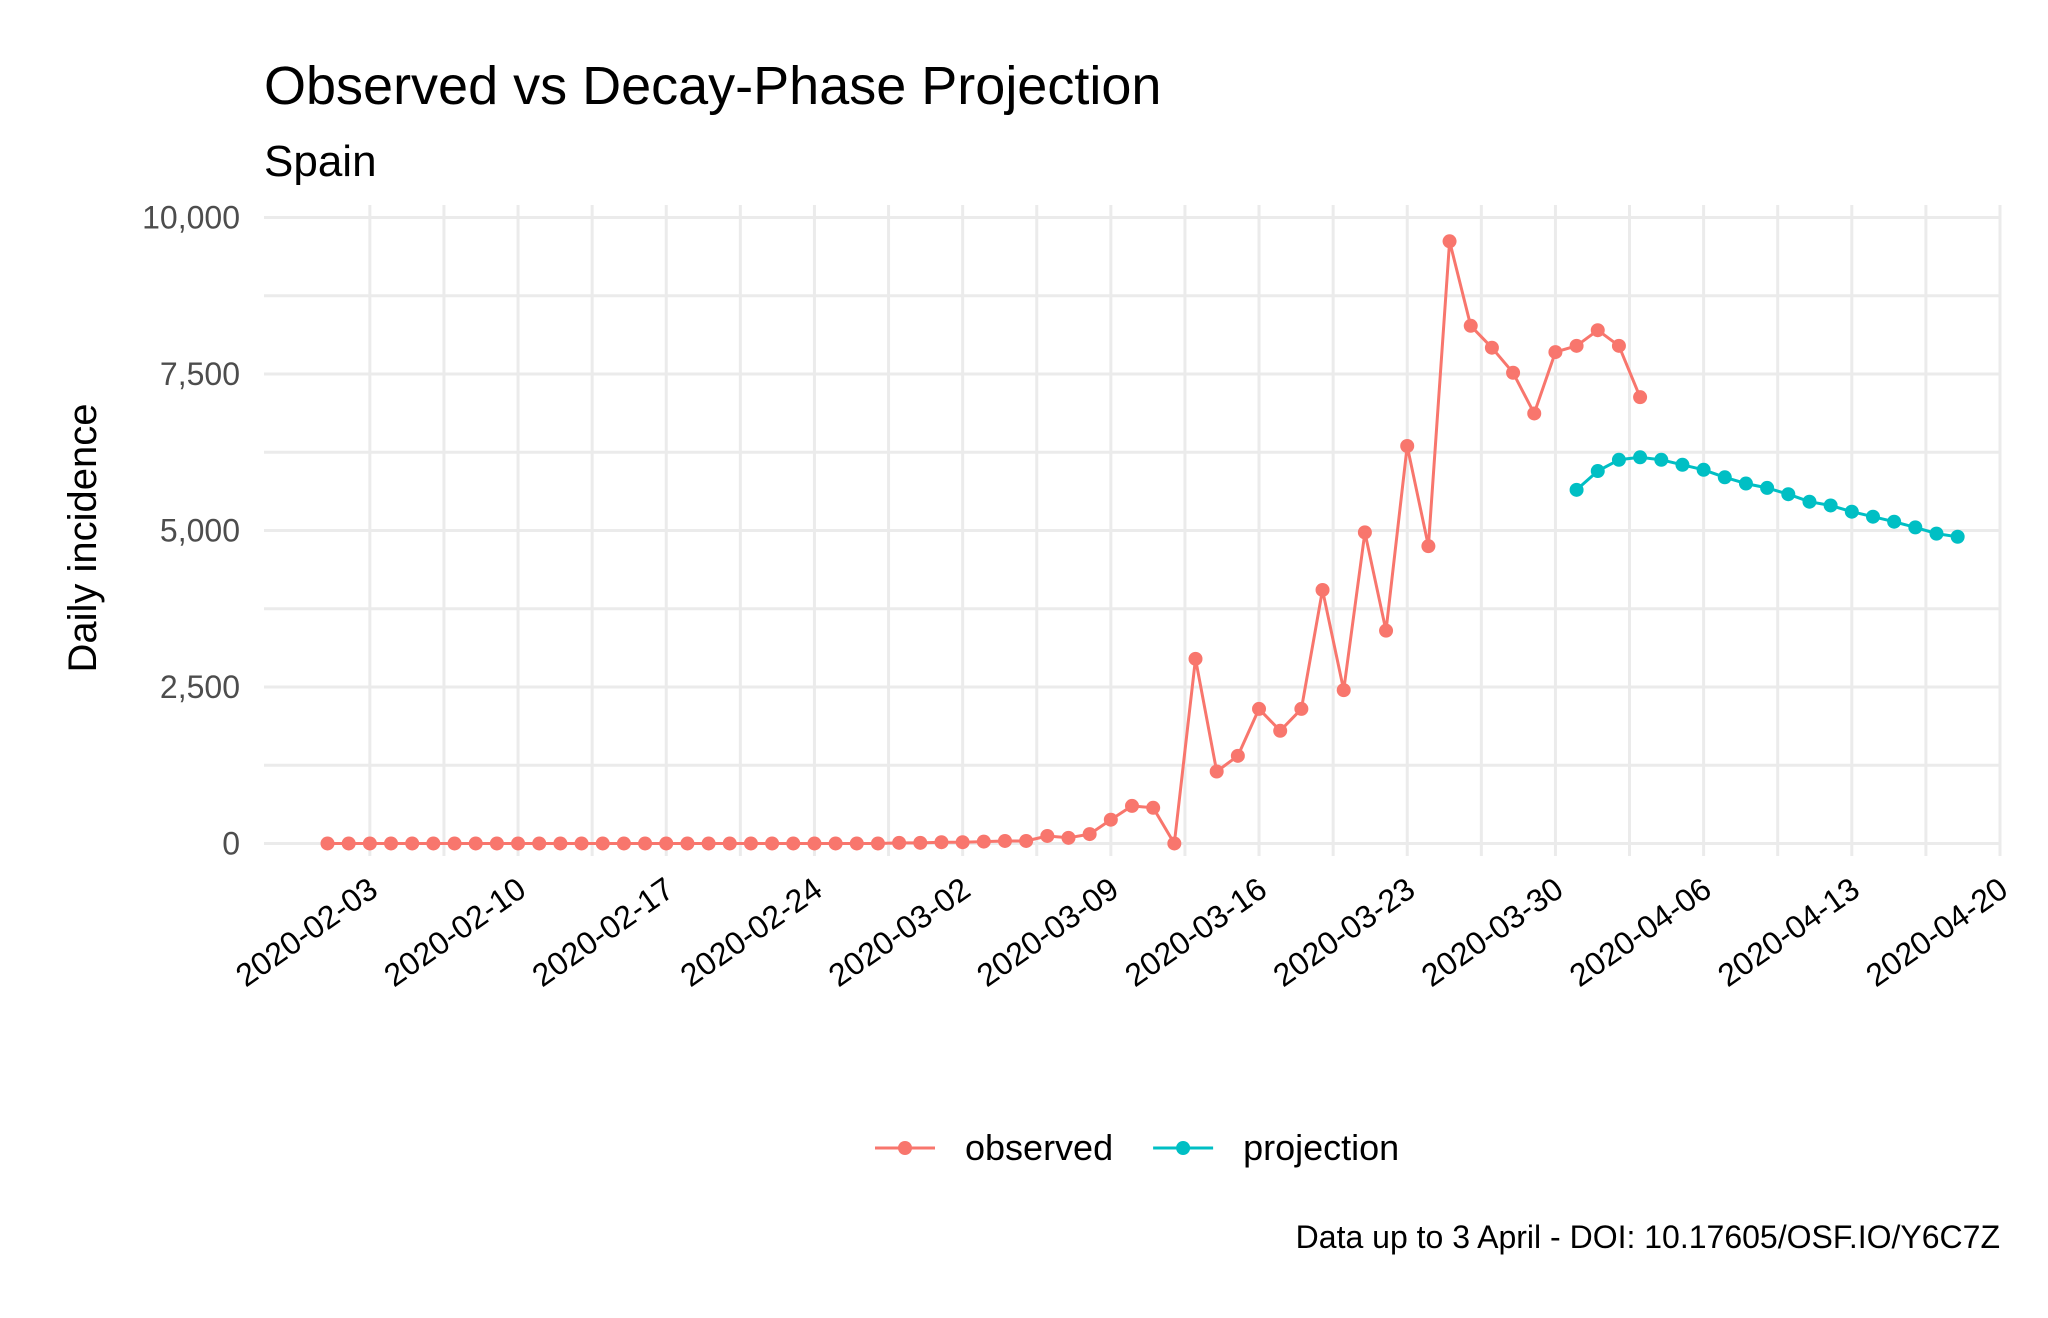  What do you see at coordinates (712, 86) in the screenshot?
I see `chart-title: Observed vs Decay-Phase Projection` at bounding box center [712, 86].